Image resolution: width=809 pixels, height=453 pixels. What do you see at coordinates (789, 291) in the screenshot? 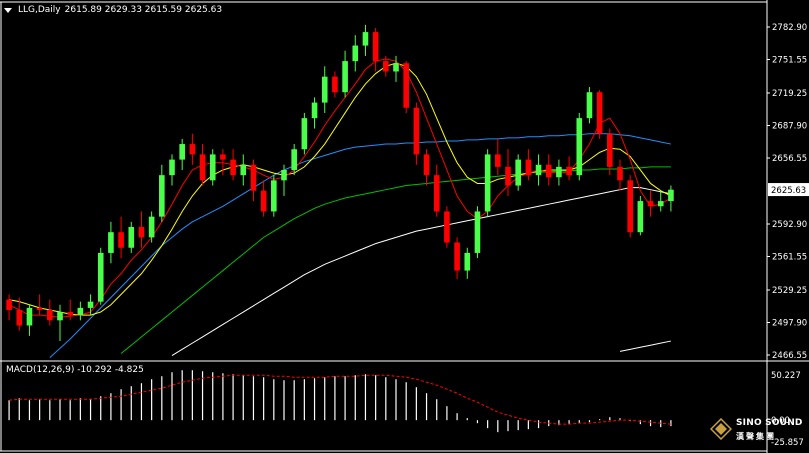
I see `price-tick-label: 2529.25` at bounding box center [789, 291].